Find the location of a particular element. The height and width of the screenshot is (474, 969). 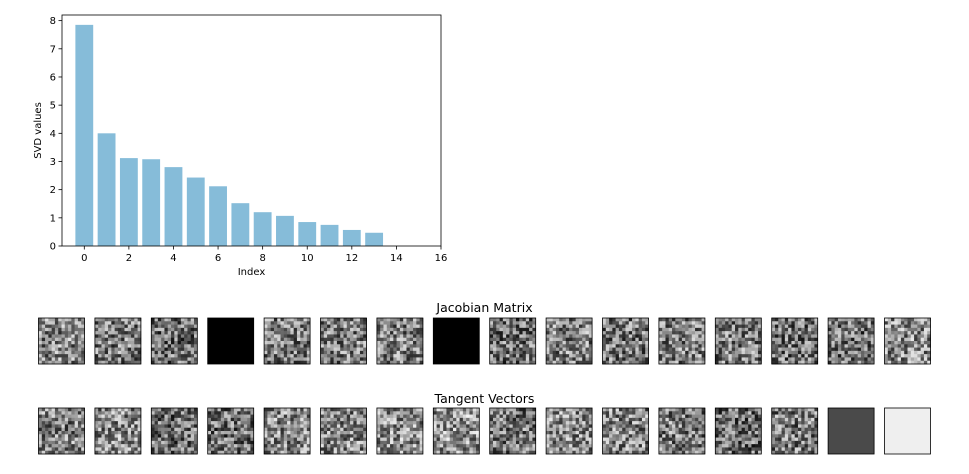

y-ticks: 0 1 2 3 4 5 6 7 8 is located at coordinates (56, 134).